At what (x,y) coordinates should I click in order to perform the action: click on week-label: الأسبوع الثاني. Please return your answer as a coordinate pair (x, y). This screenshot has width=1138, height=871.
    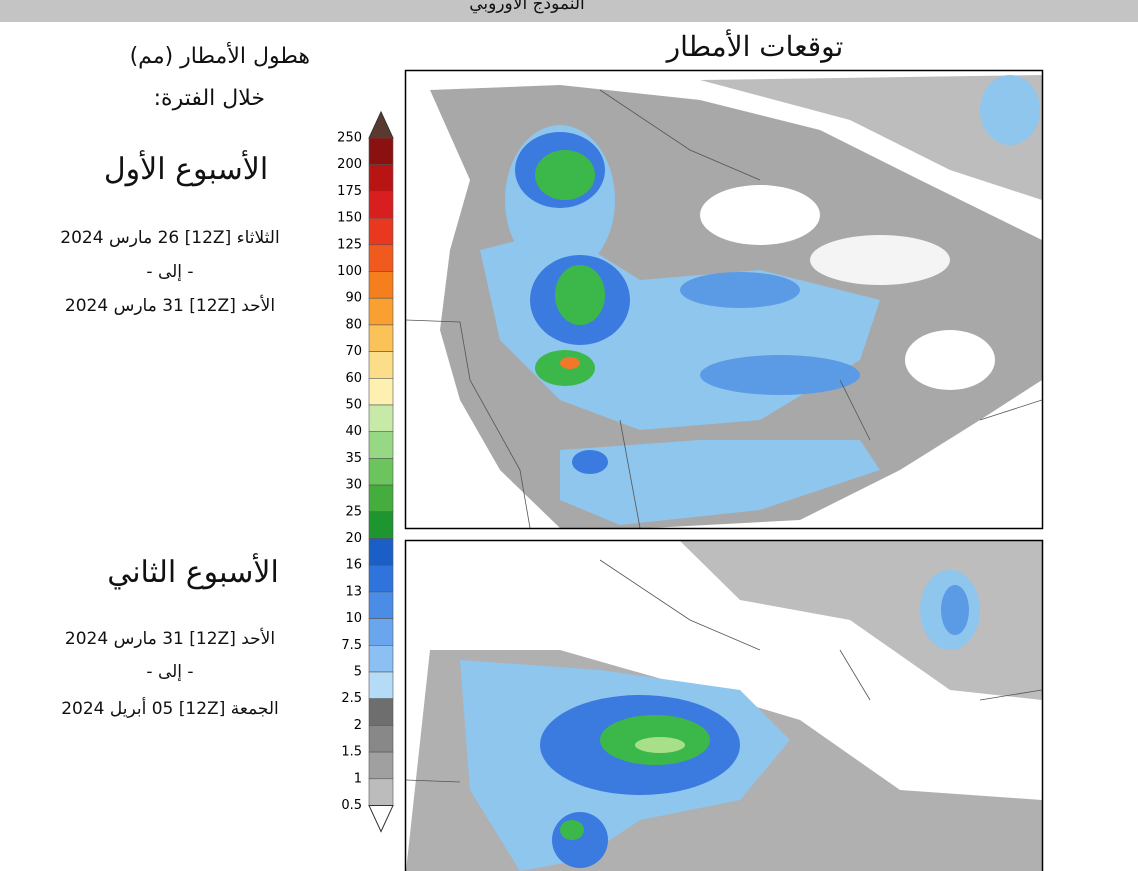
    Looking at the image, I should click on (193, 572).